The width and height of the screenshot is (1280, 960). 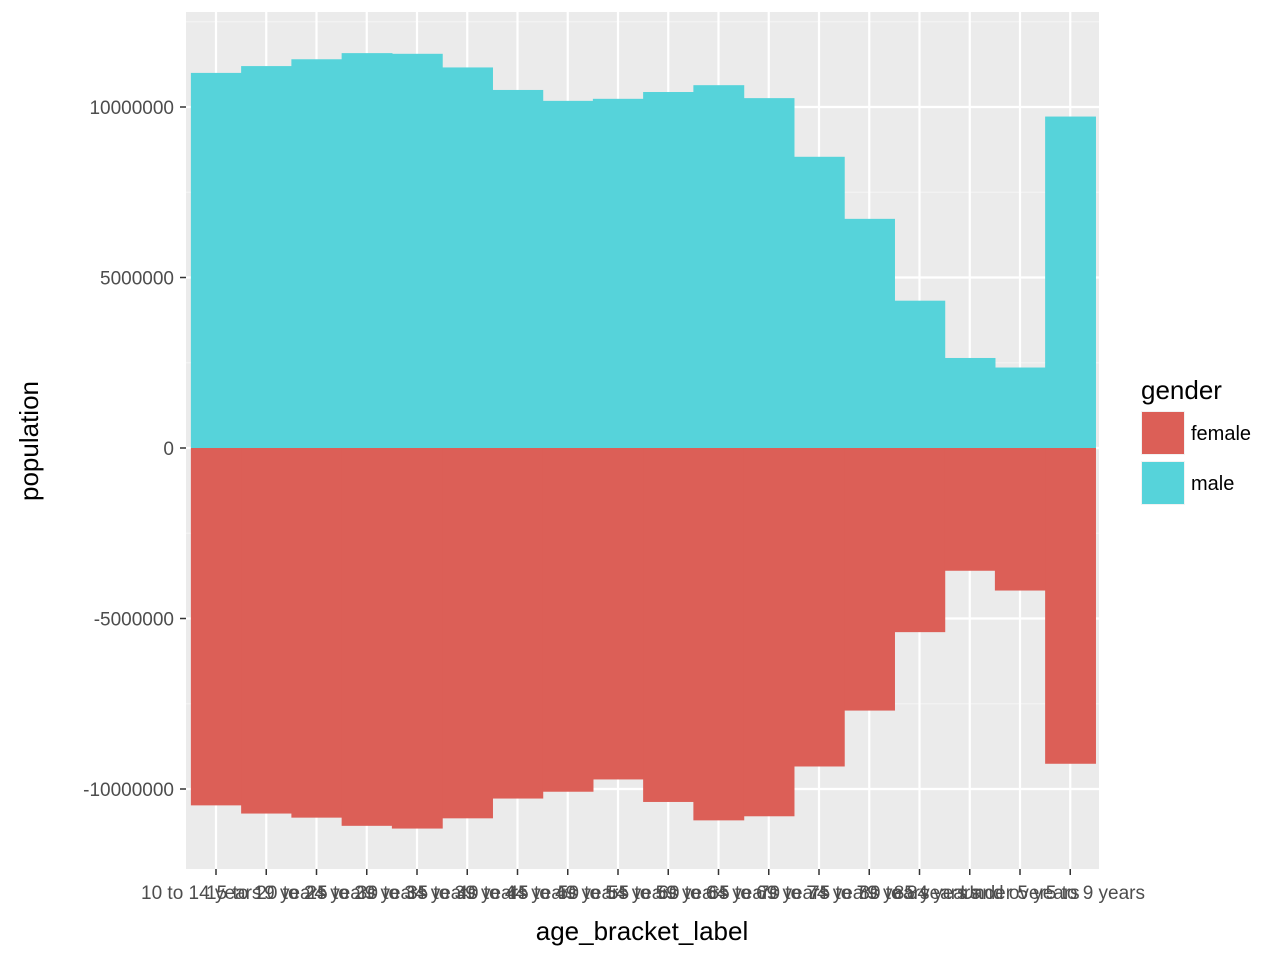 What do you see at coordinates (1163, 433) in the screenshot?
I see `legend-swatch-female` at bounding box center [1163, 433].